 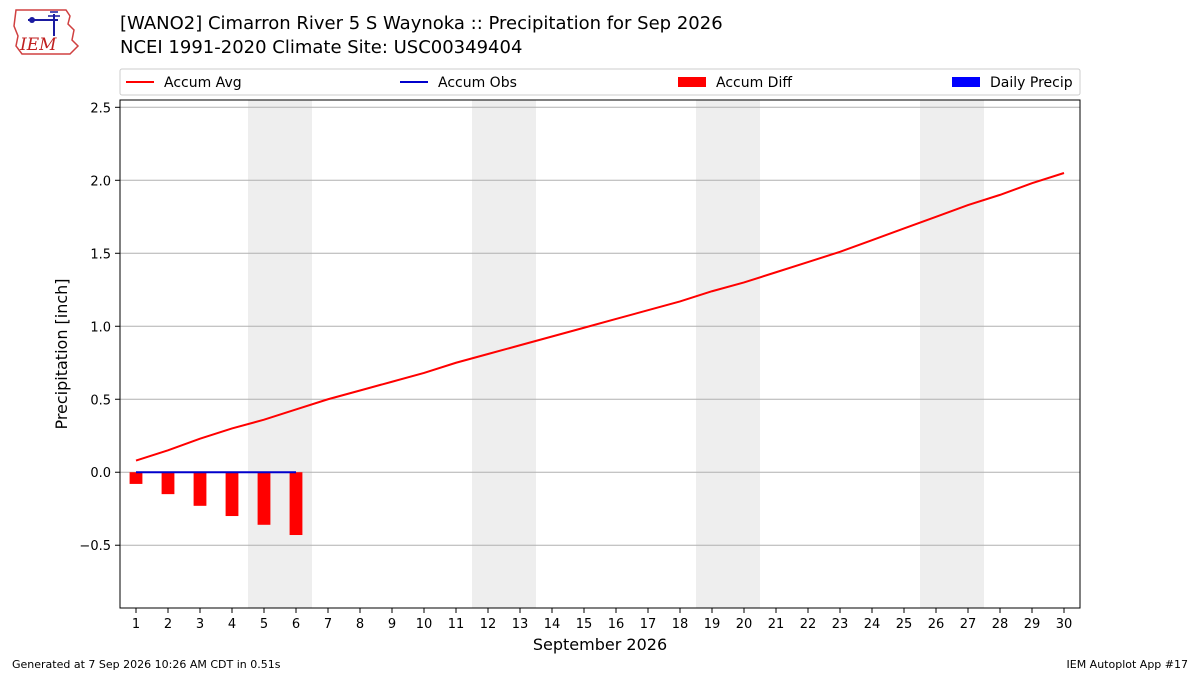 What do you see at coordinates (754, 83) in the screenshot?
I see `legend-accum-diff-label: Accum Diff` at bounding box center [754, 83].